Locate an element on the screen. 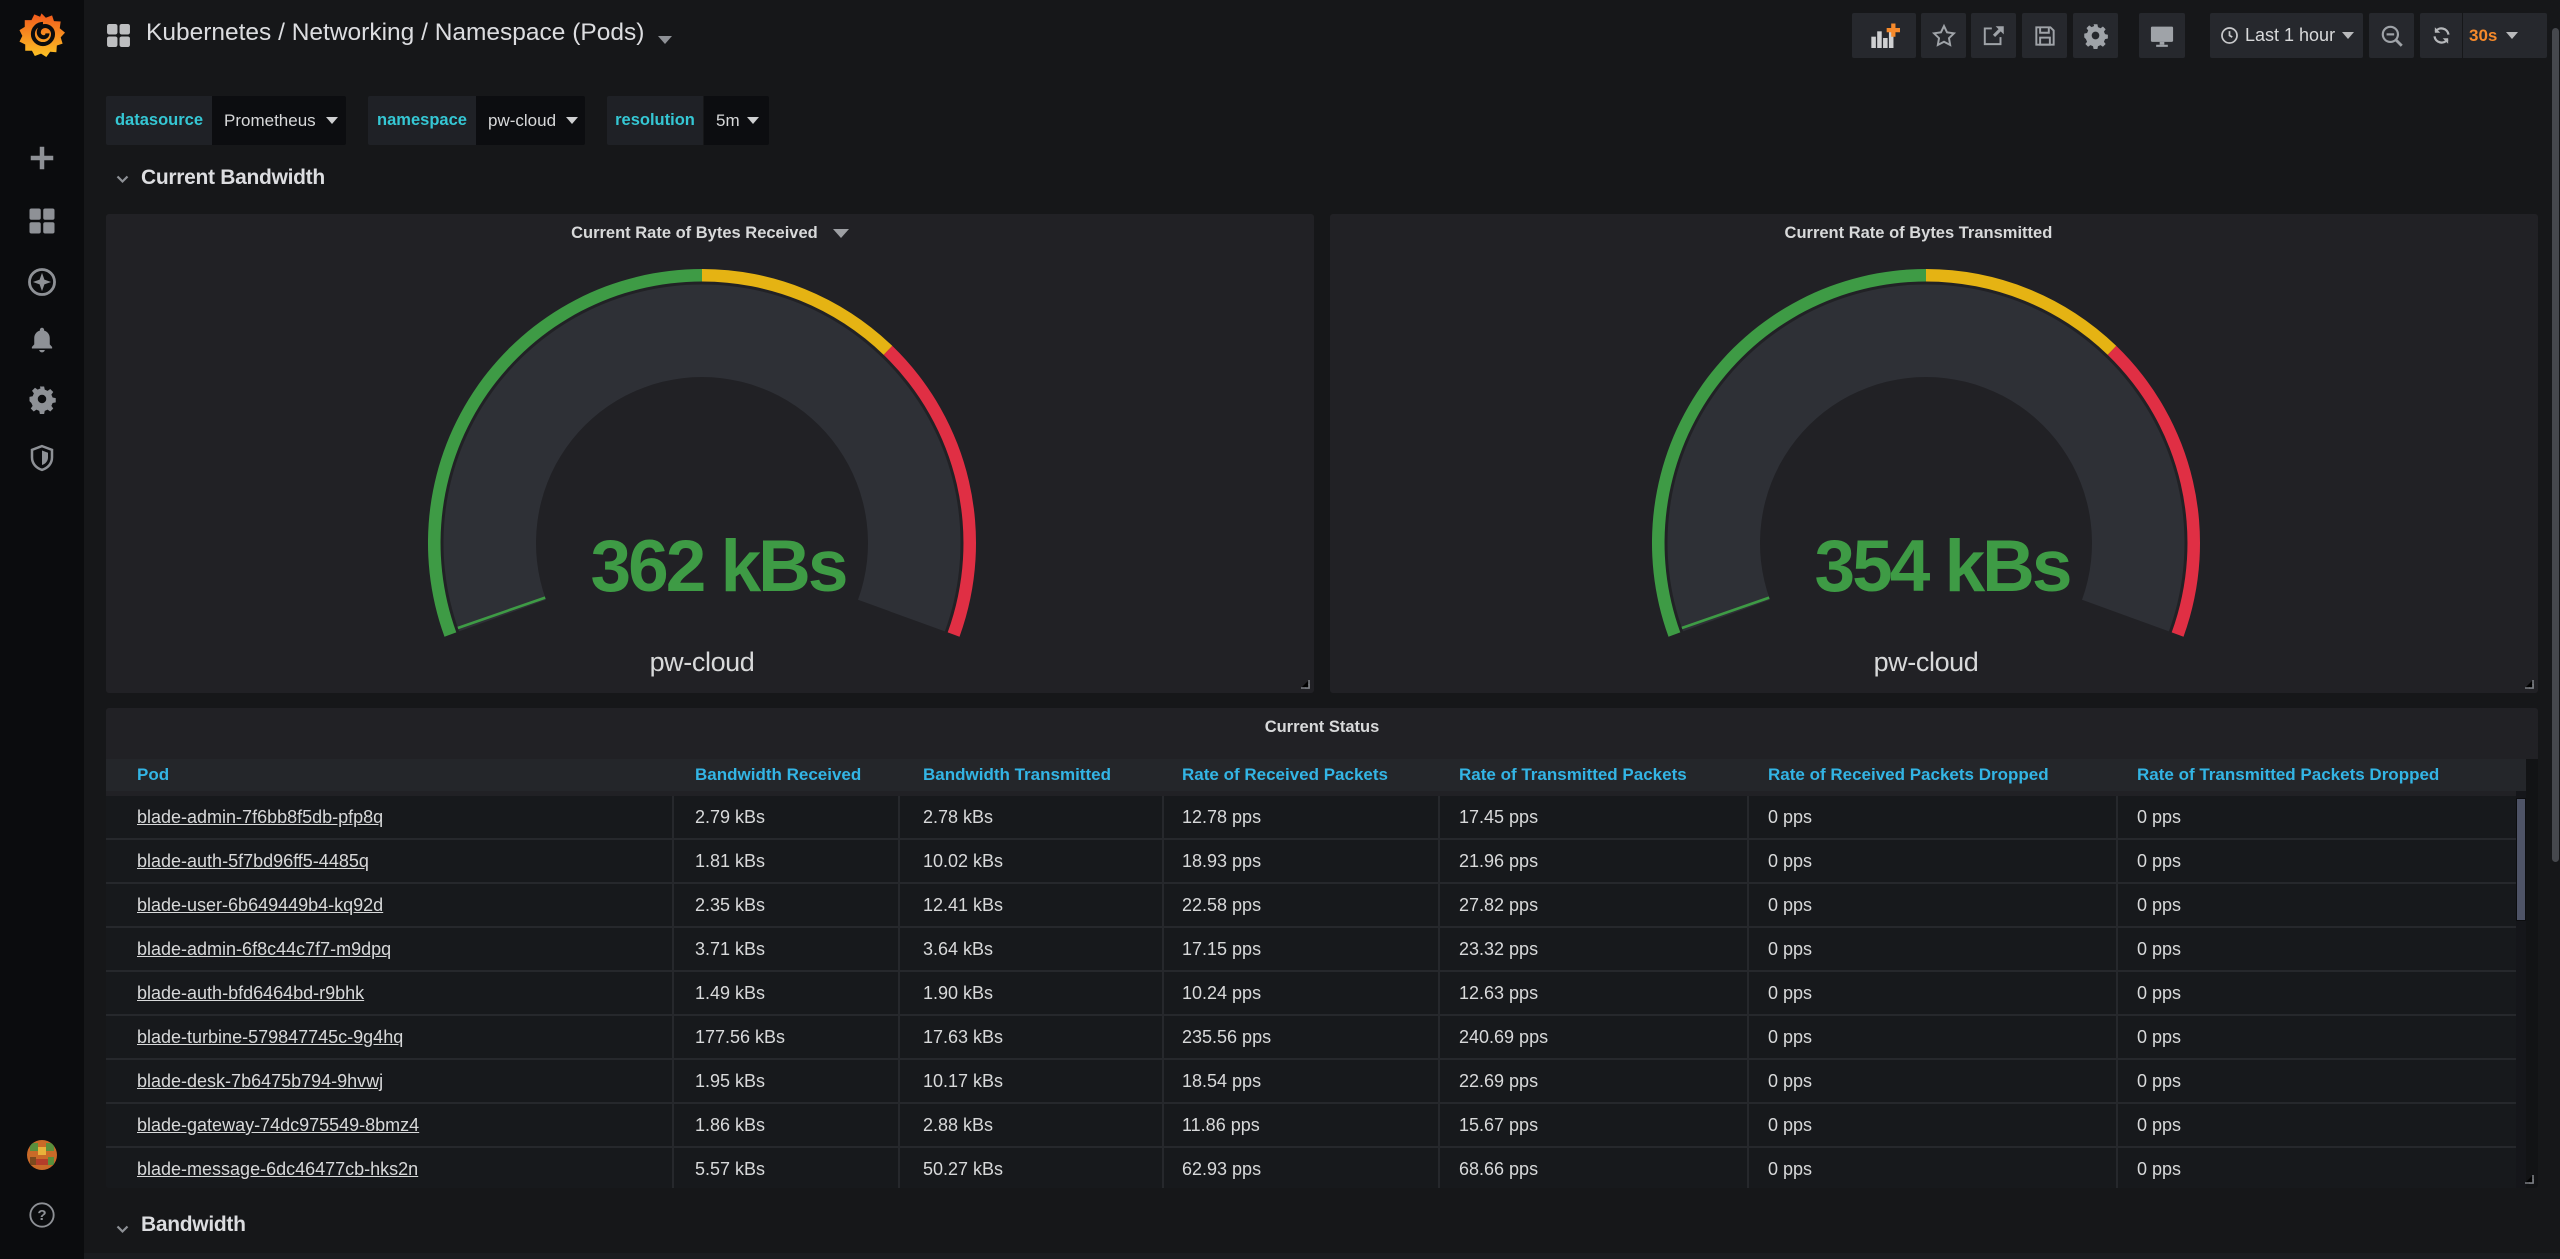 Image resolution: width=2560 pixels, height=1259 pixels. svg-text: 354 kBs is located at coordinates (1942, 566).